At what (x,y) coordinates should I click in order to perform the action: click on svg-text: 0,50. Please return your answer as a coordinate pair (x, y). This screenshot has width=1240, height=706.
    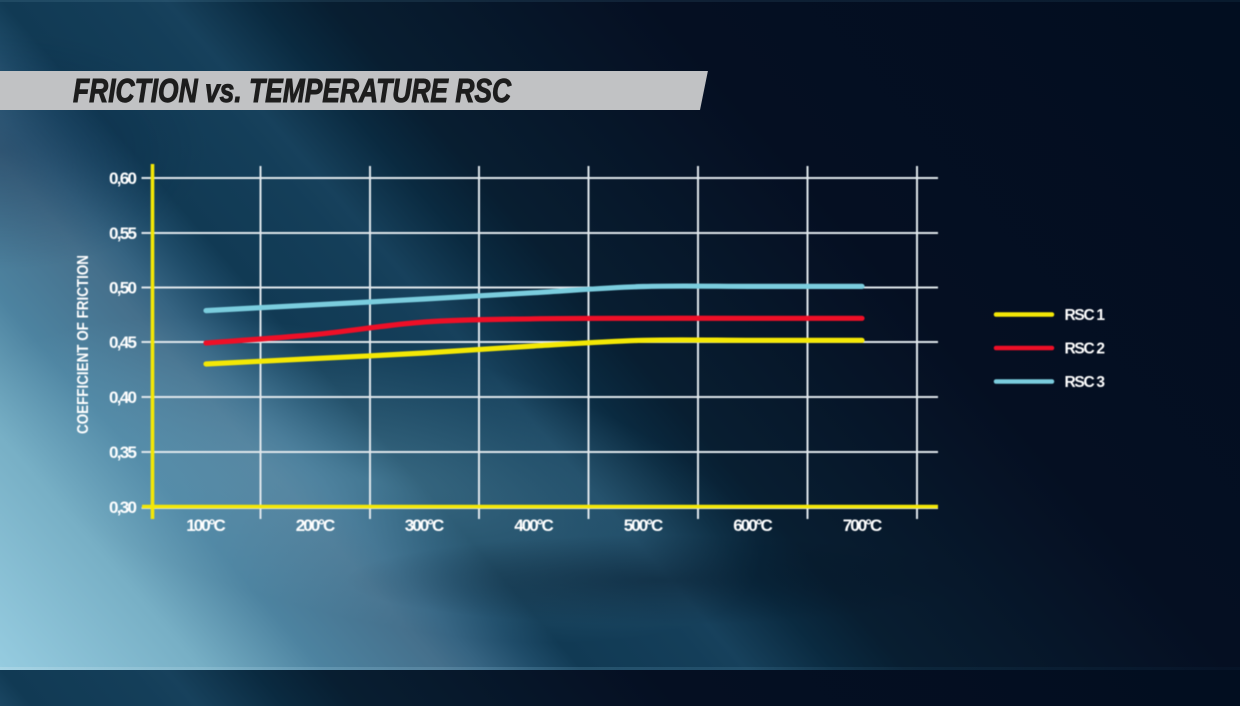
    Looking at the image, I should click on (123, 288).